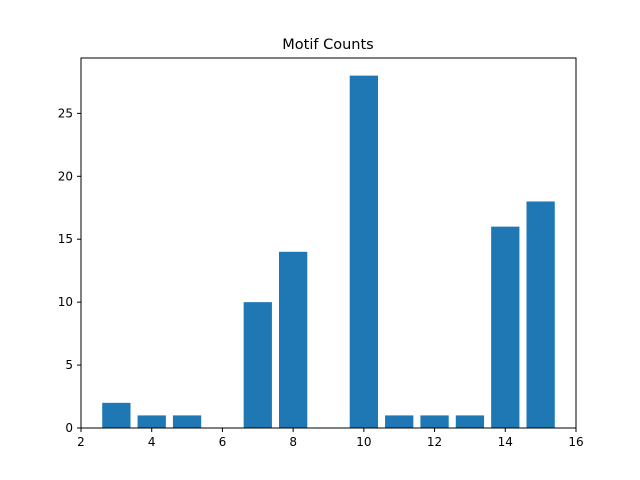  What do you see at coordinates (434, 442) in the screenshot?
I see `x-tick-label: 12` at bounding box center [434, 442].